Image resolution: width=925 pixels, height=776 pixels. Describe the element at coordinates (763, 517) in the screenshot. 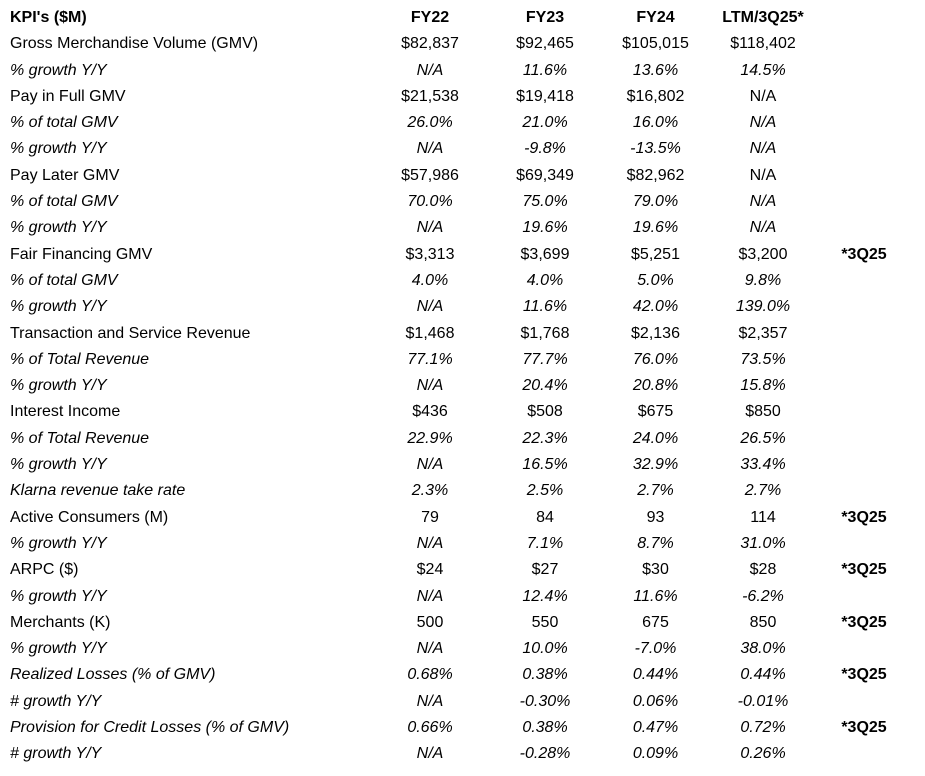

I see `value-cell-ltm-3q25: 114` at that location.